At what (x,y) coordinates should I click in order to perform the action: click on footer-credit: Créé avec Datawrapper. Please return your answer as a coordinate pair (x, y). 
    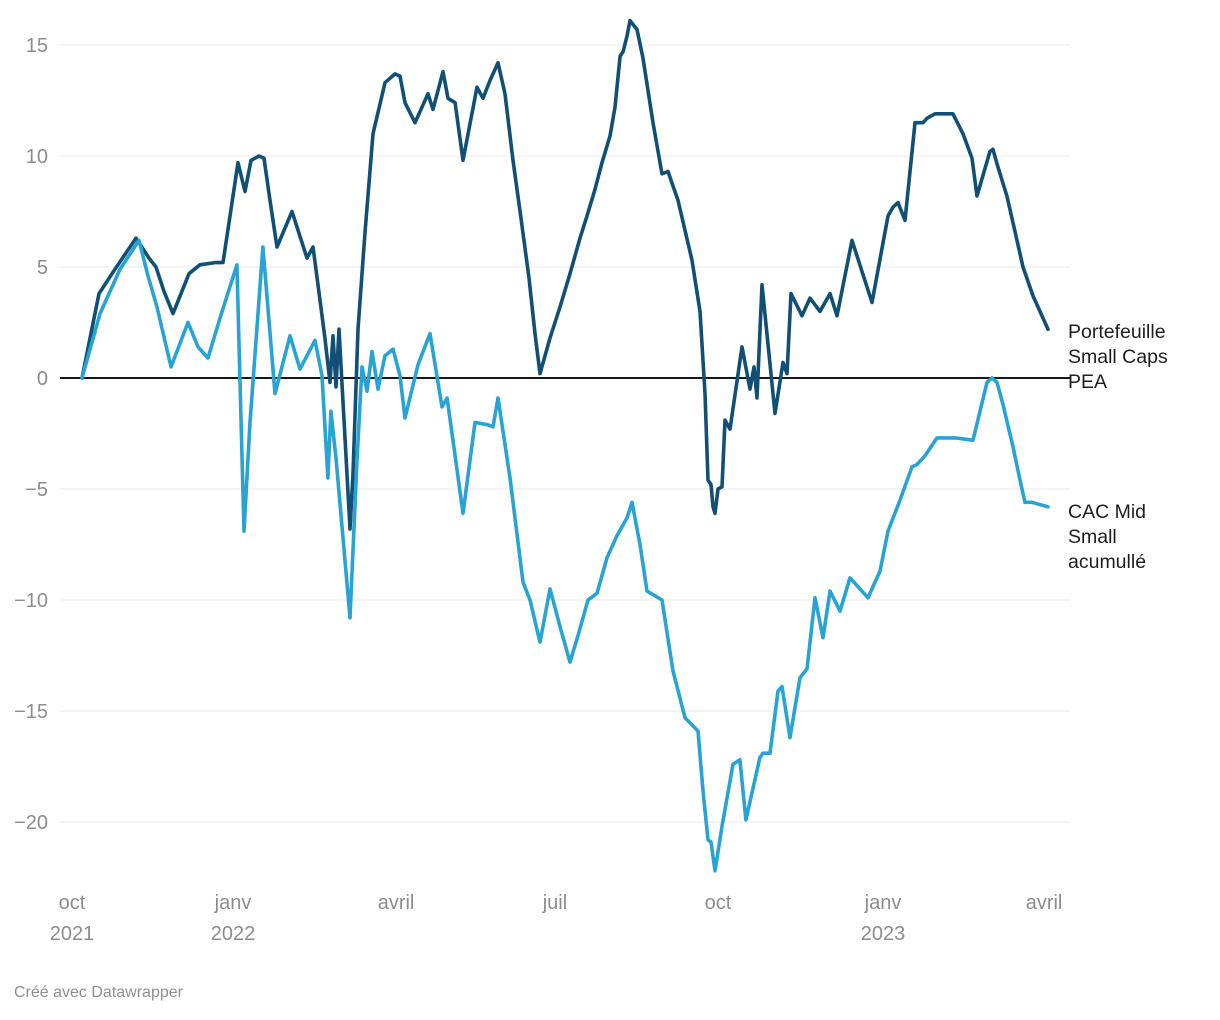
    Looking at the image, I should click on (98, 992).